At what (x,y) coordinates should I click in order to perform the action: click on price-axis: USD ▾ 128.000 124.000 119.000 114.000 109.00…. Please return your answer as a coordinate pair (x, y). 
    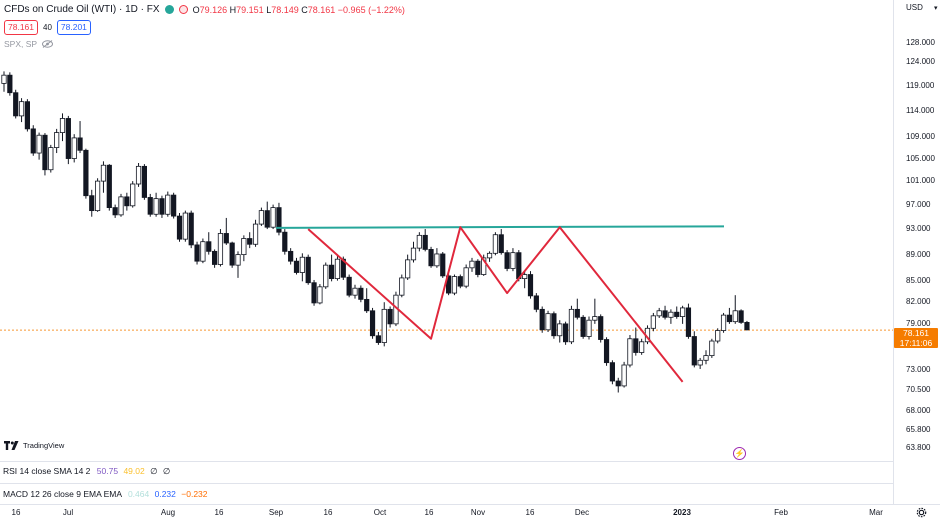
    Looking at the image, I should click on (916, 252).